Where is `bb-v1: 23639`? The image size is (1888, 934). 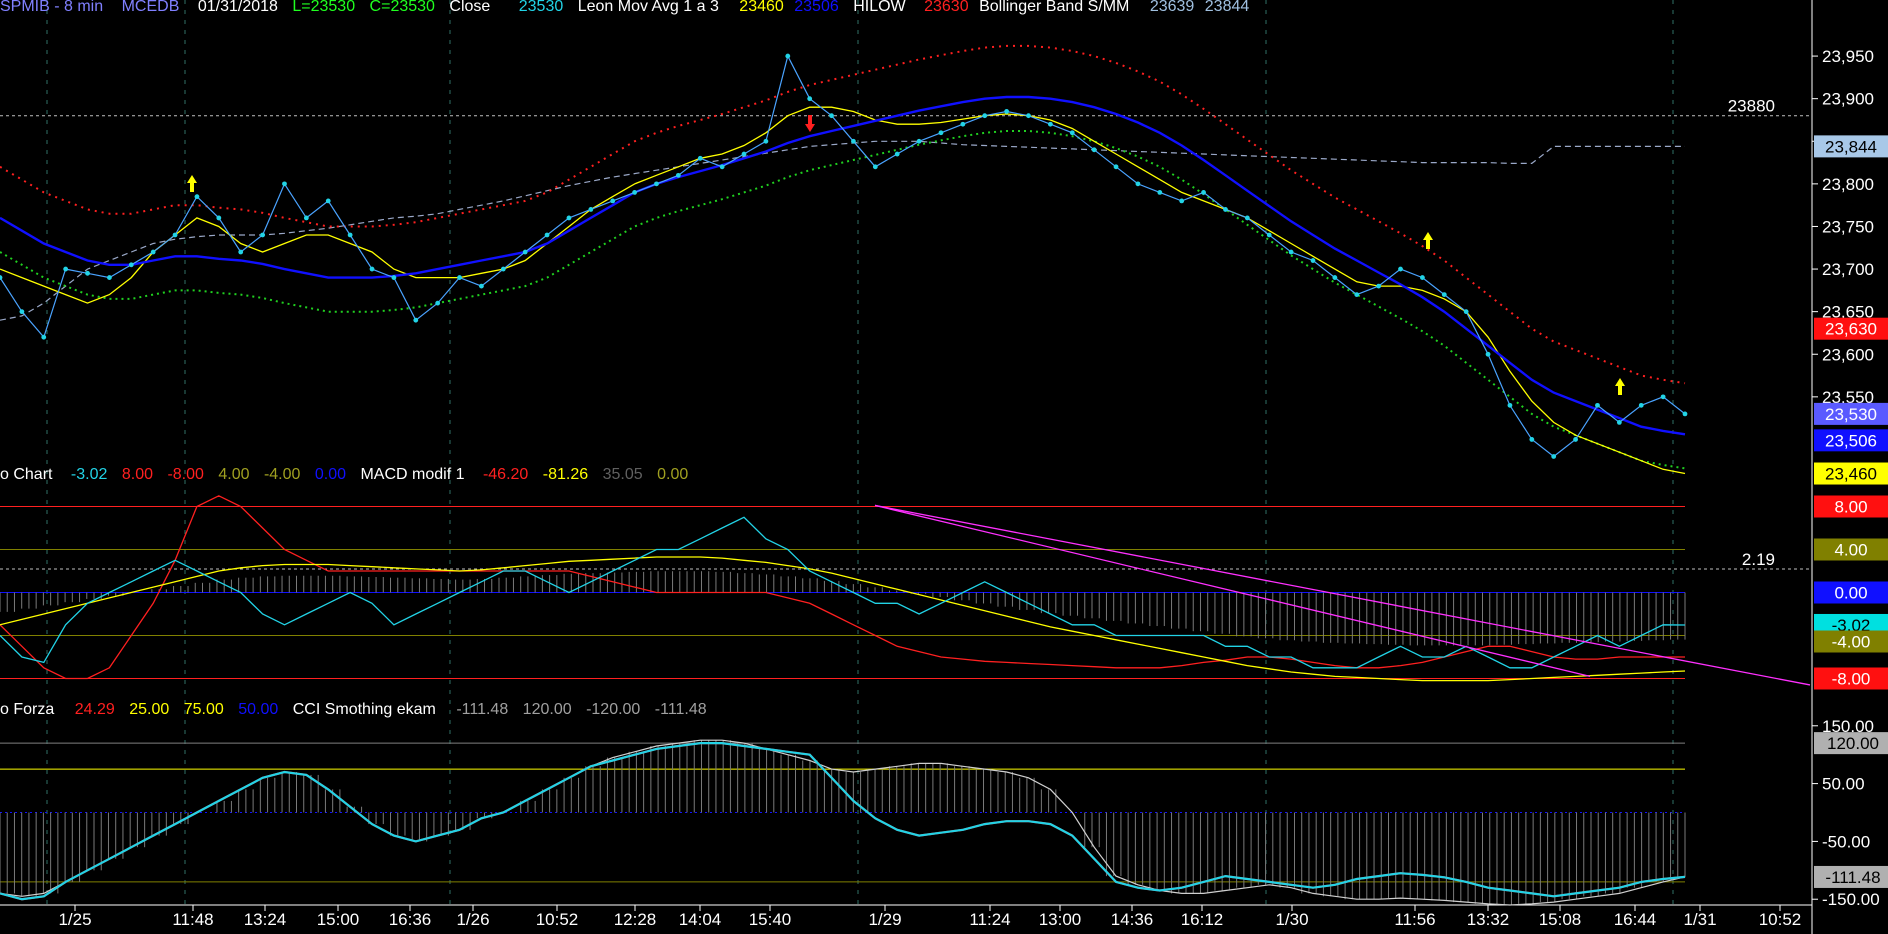 bb-v1: 23639 is located at coordinates (1172, 7).